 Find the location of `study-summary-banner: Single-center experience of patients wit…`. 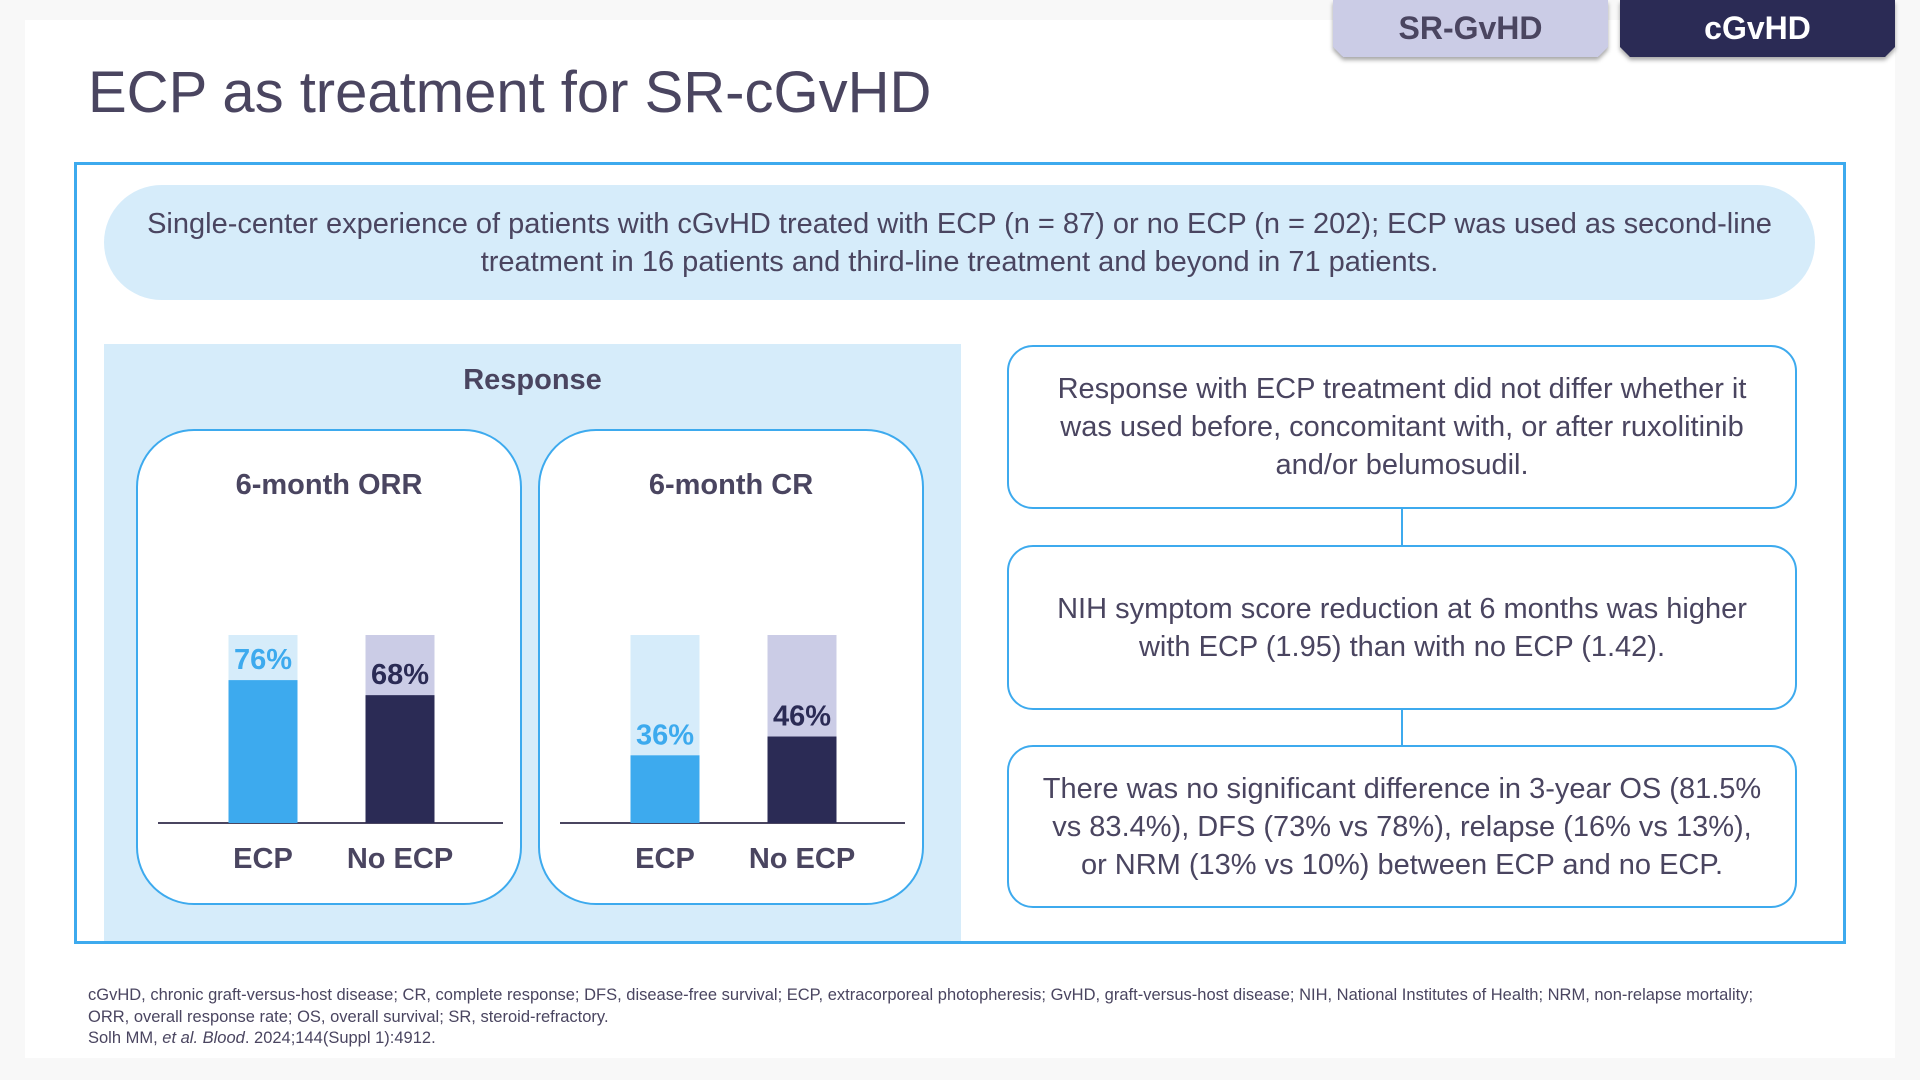

study-summary-banner: Single-center experience of patients wit… is located at coordinates (959, 242).